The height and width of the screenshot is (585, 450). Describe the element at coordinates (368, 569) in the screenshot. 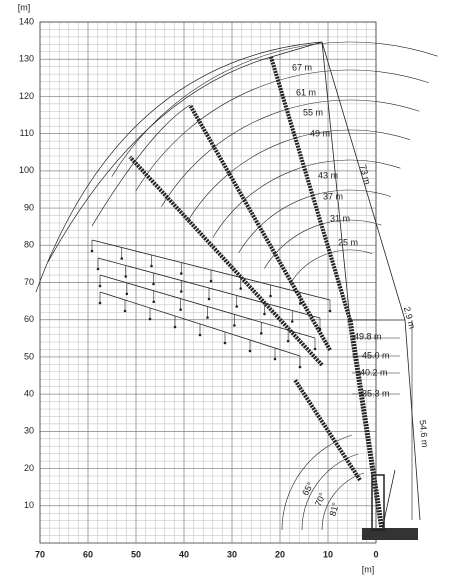

I see `x-axis-label: [m]` at that location.